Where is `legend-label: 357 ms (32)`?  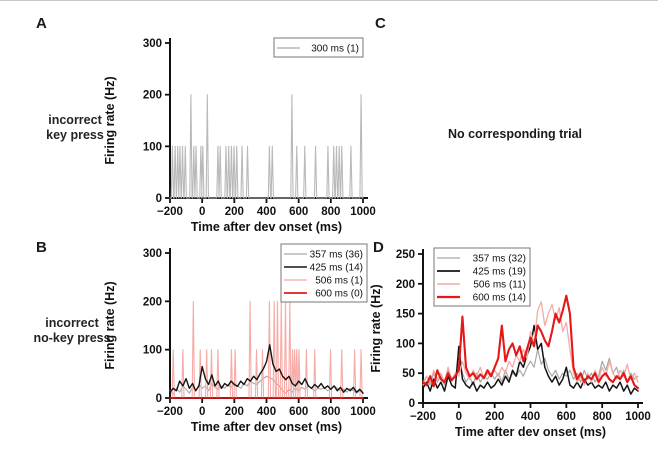
legend-label: 357 ms (32) is located at coordinates (499, 259).